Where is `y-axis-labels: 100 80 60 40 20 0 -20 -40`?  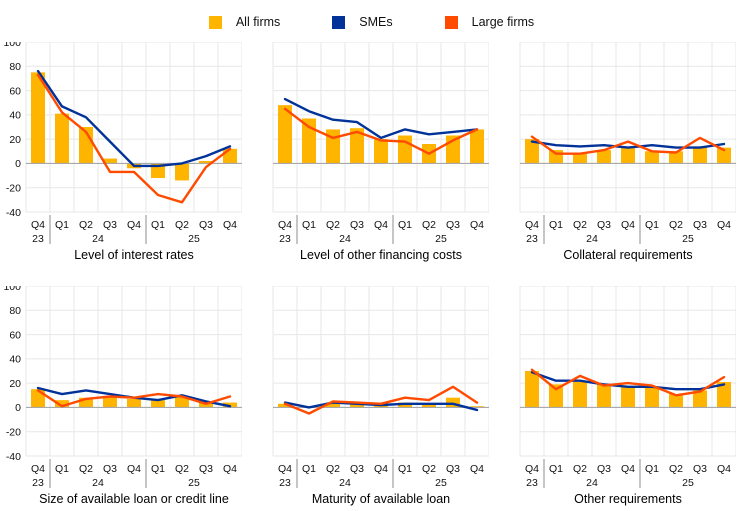
y-axis-labels: 100 80 60 40 20 0 -20 -40 is located at coordinates (12, 130).